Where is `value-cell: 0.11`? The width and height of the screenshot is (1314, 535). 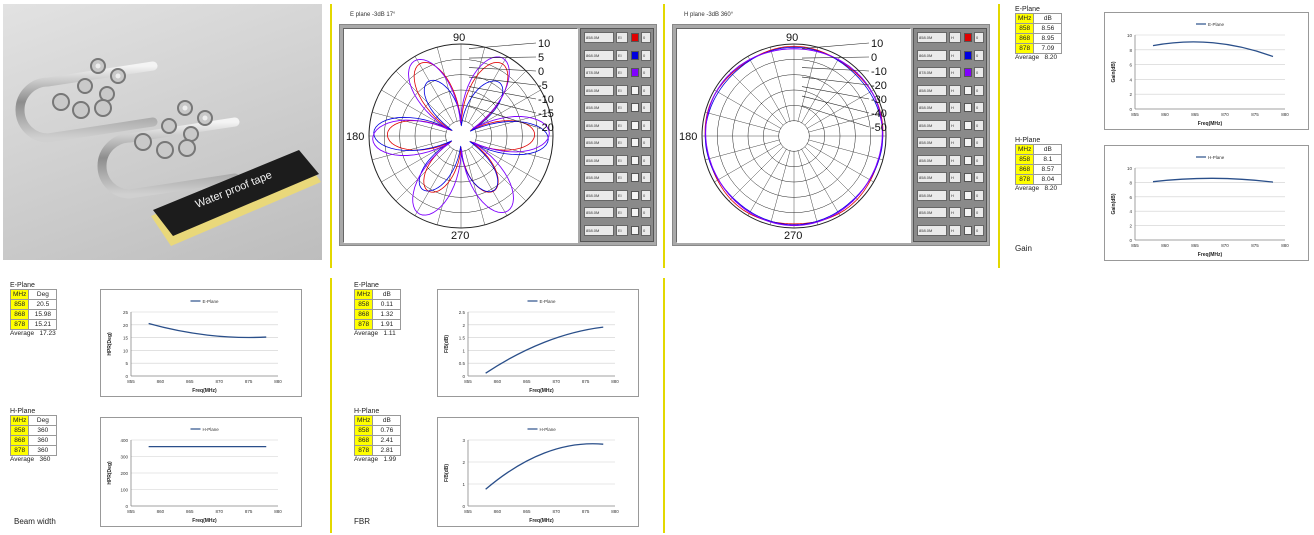 value-cell: 0.11 is located at coordinates (387, 304).